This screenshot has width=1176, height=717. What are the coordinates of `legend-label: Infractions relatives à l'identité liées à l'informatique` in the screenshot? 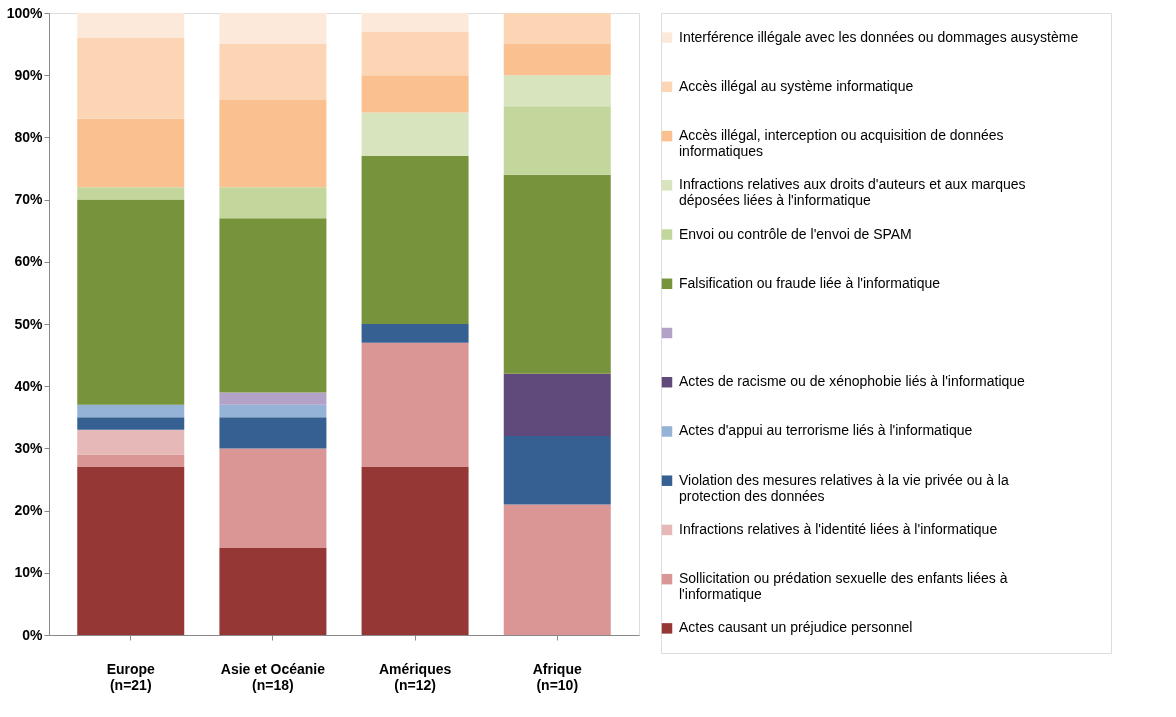 It's located at (838, 528).